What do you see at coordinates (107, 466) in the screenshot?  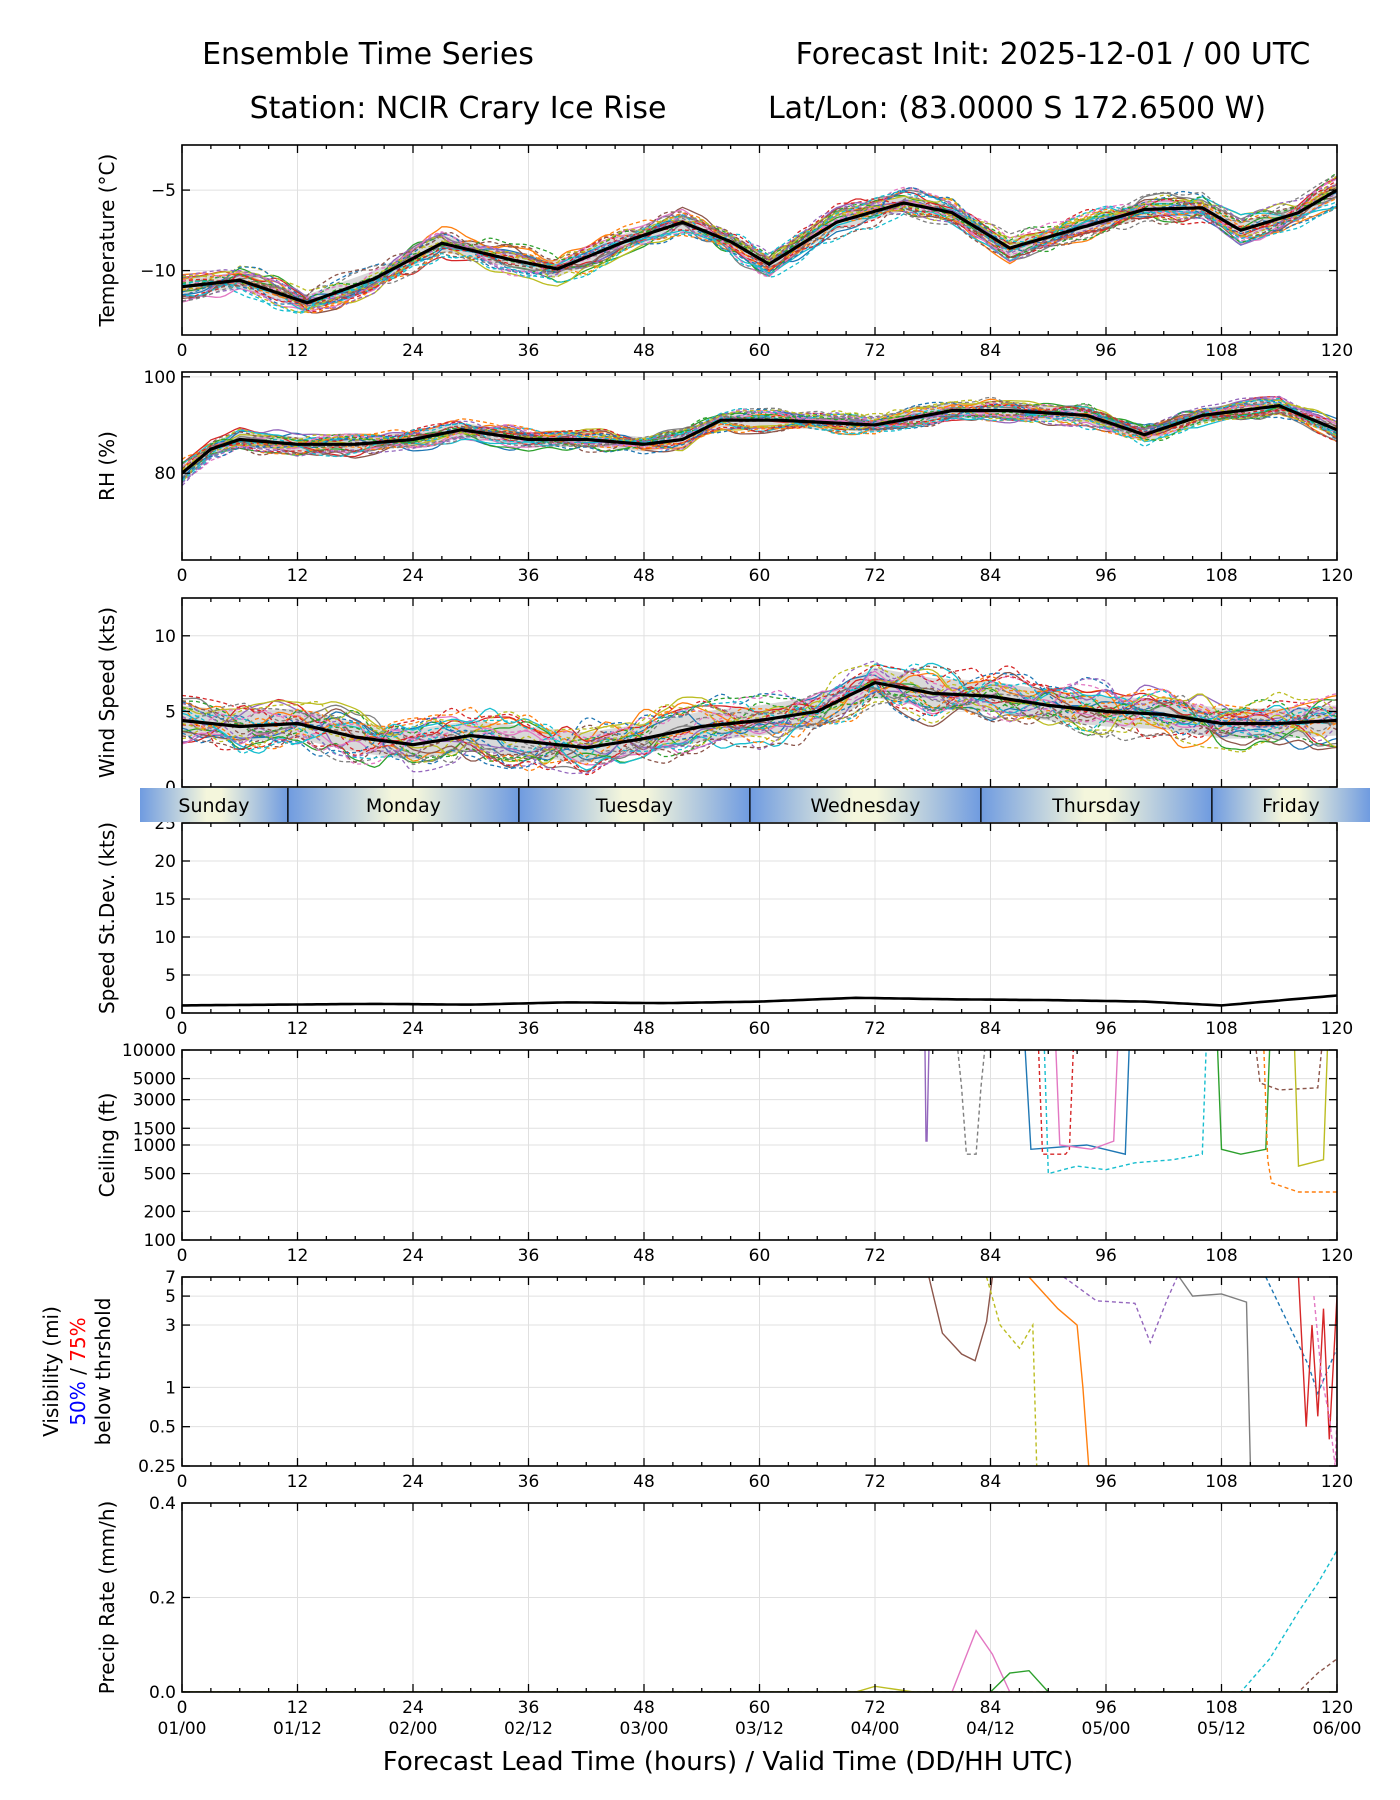 I see `y-axis-label: RH (%)` at bounding box center [107, 466].